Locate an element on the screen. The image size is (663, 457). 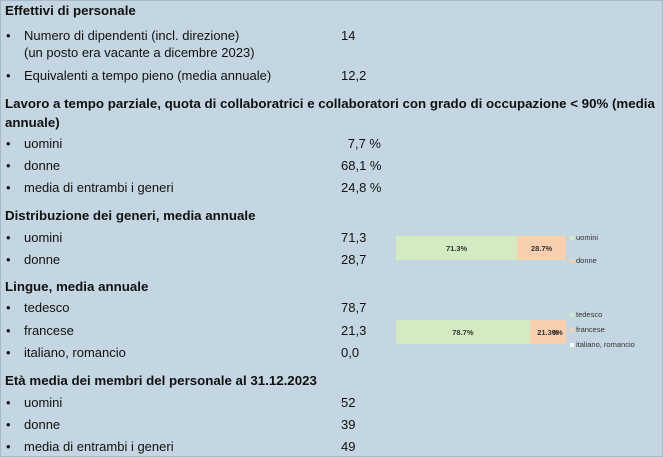
item-value: 71,3 is located at coordinates (354, 237).